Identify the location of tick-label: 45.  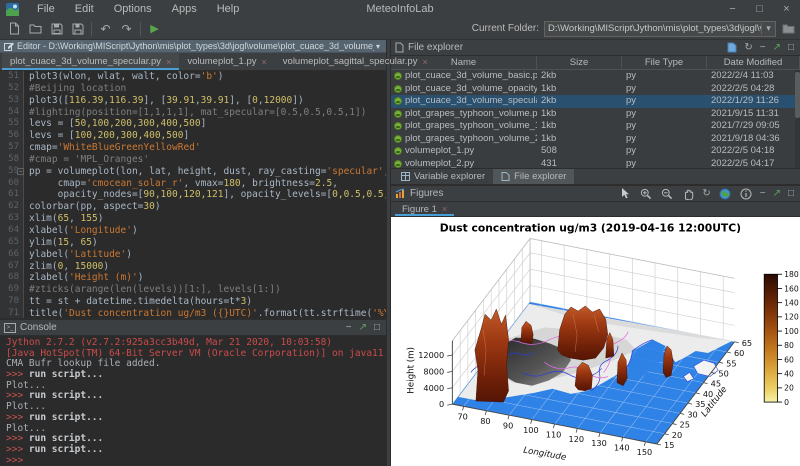
(716, 384).